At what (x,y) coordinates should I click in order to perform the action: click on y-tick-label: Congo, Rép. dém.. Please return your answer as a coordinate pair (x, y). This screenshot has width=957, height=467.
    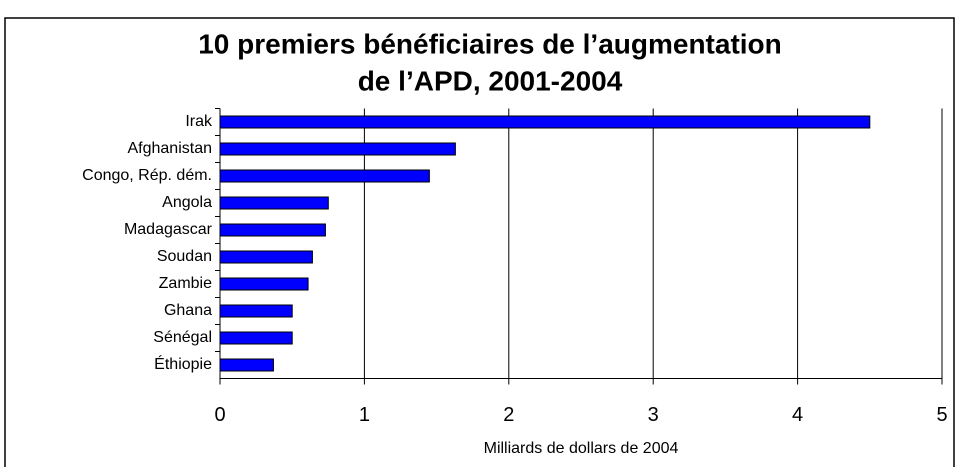
    Looking at the image, I should click on (147, 175).